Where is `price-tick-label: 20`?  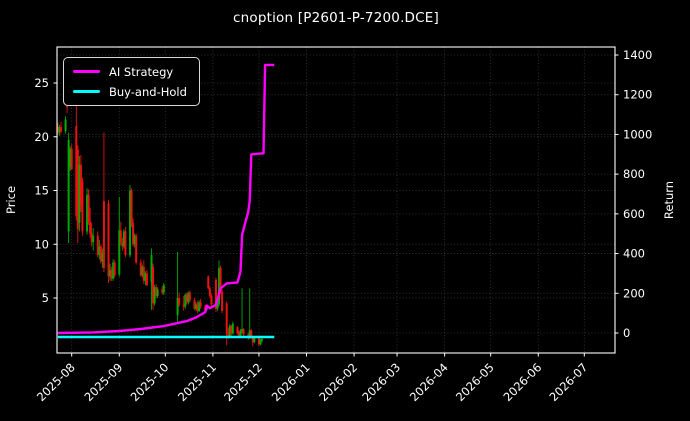
price-tick-label: 20 is located at coordinates (41, 137).